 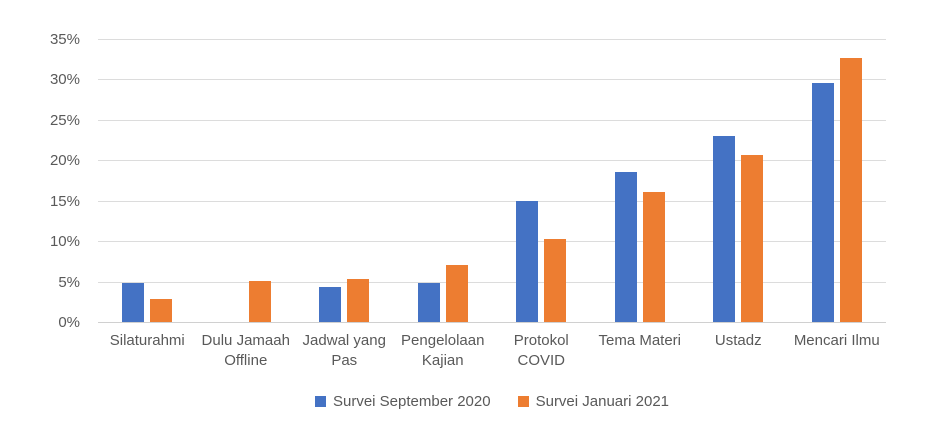 I want to click on x-axis-category-label: Mencari Ilmu, so click(x=836, y=340).